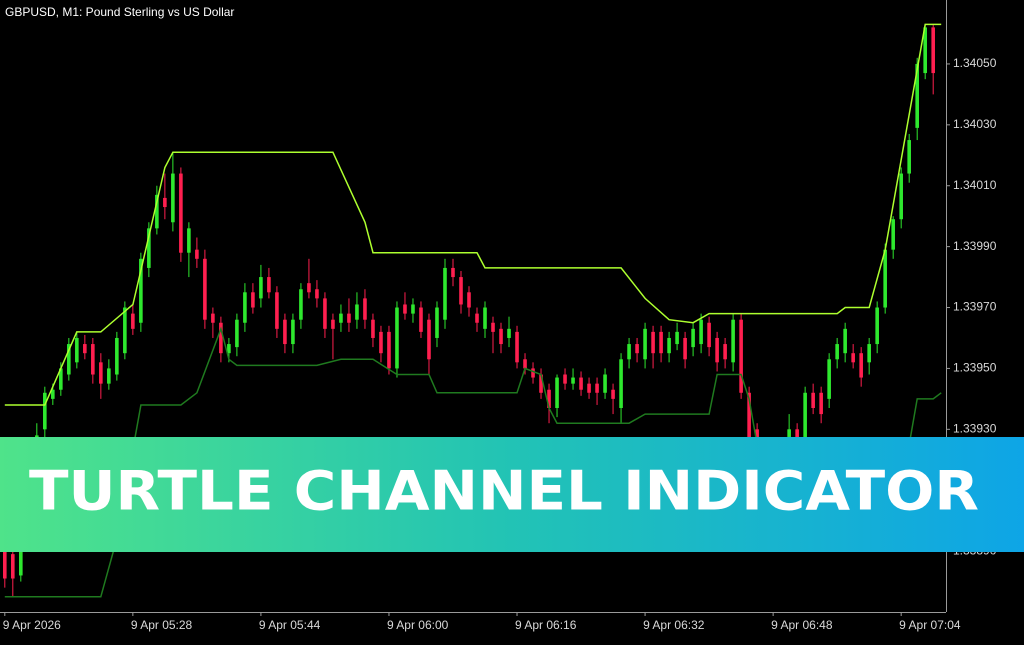 This screenshot has height=645, width=1024. What do you see at coordinates (975, 368) in the screenshot?
I see `y-tick-label: 1.33950` at bounding box center [975, 368].